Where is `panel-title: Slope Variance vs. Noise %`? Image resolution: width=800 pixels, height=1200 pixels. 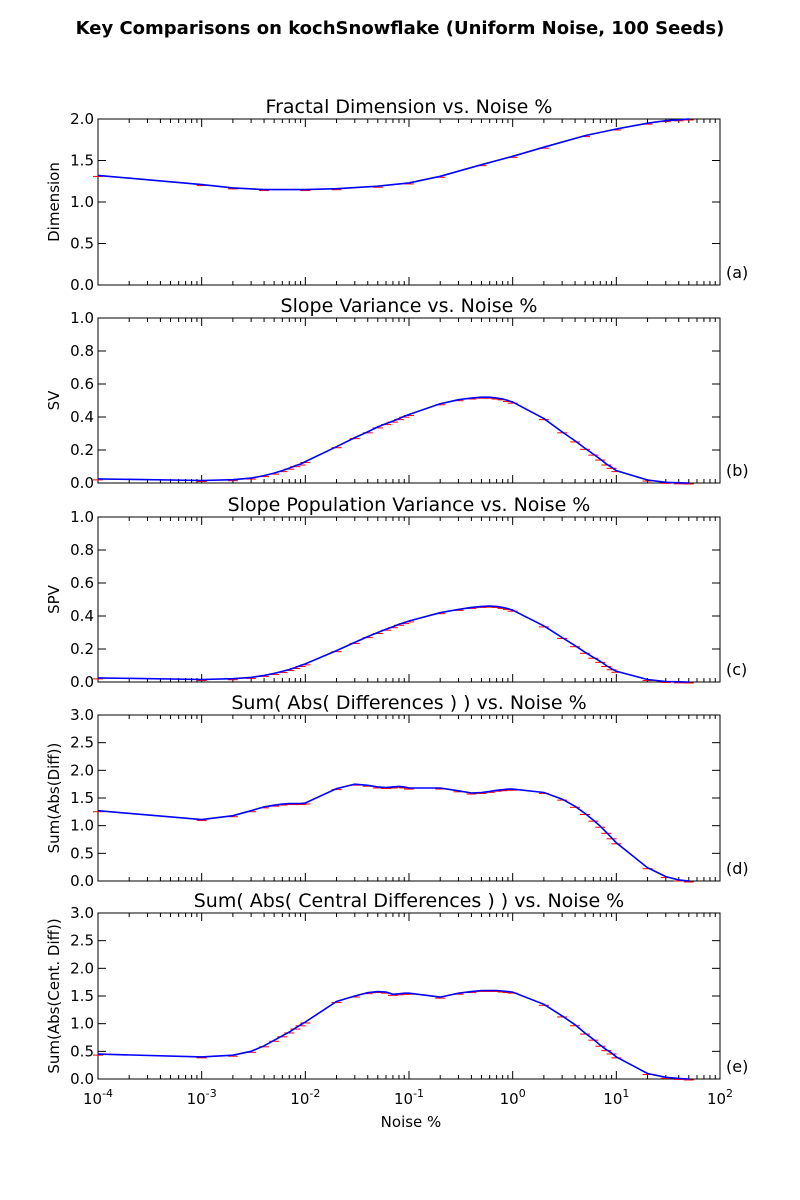 panel-title: Slope Variance vs. Noise % is located at coordinates (409, 306).